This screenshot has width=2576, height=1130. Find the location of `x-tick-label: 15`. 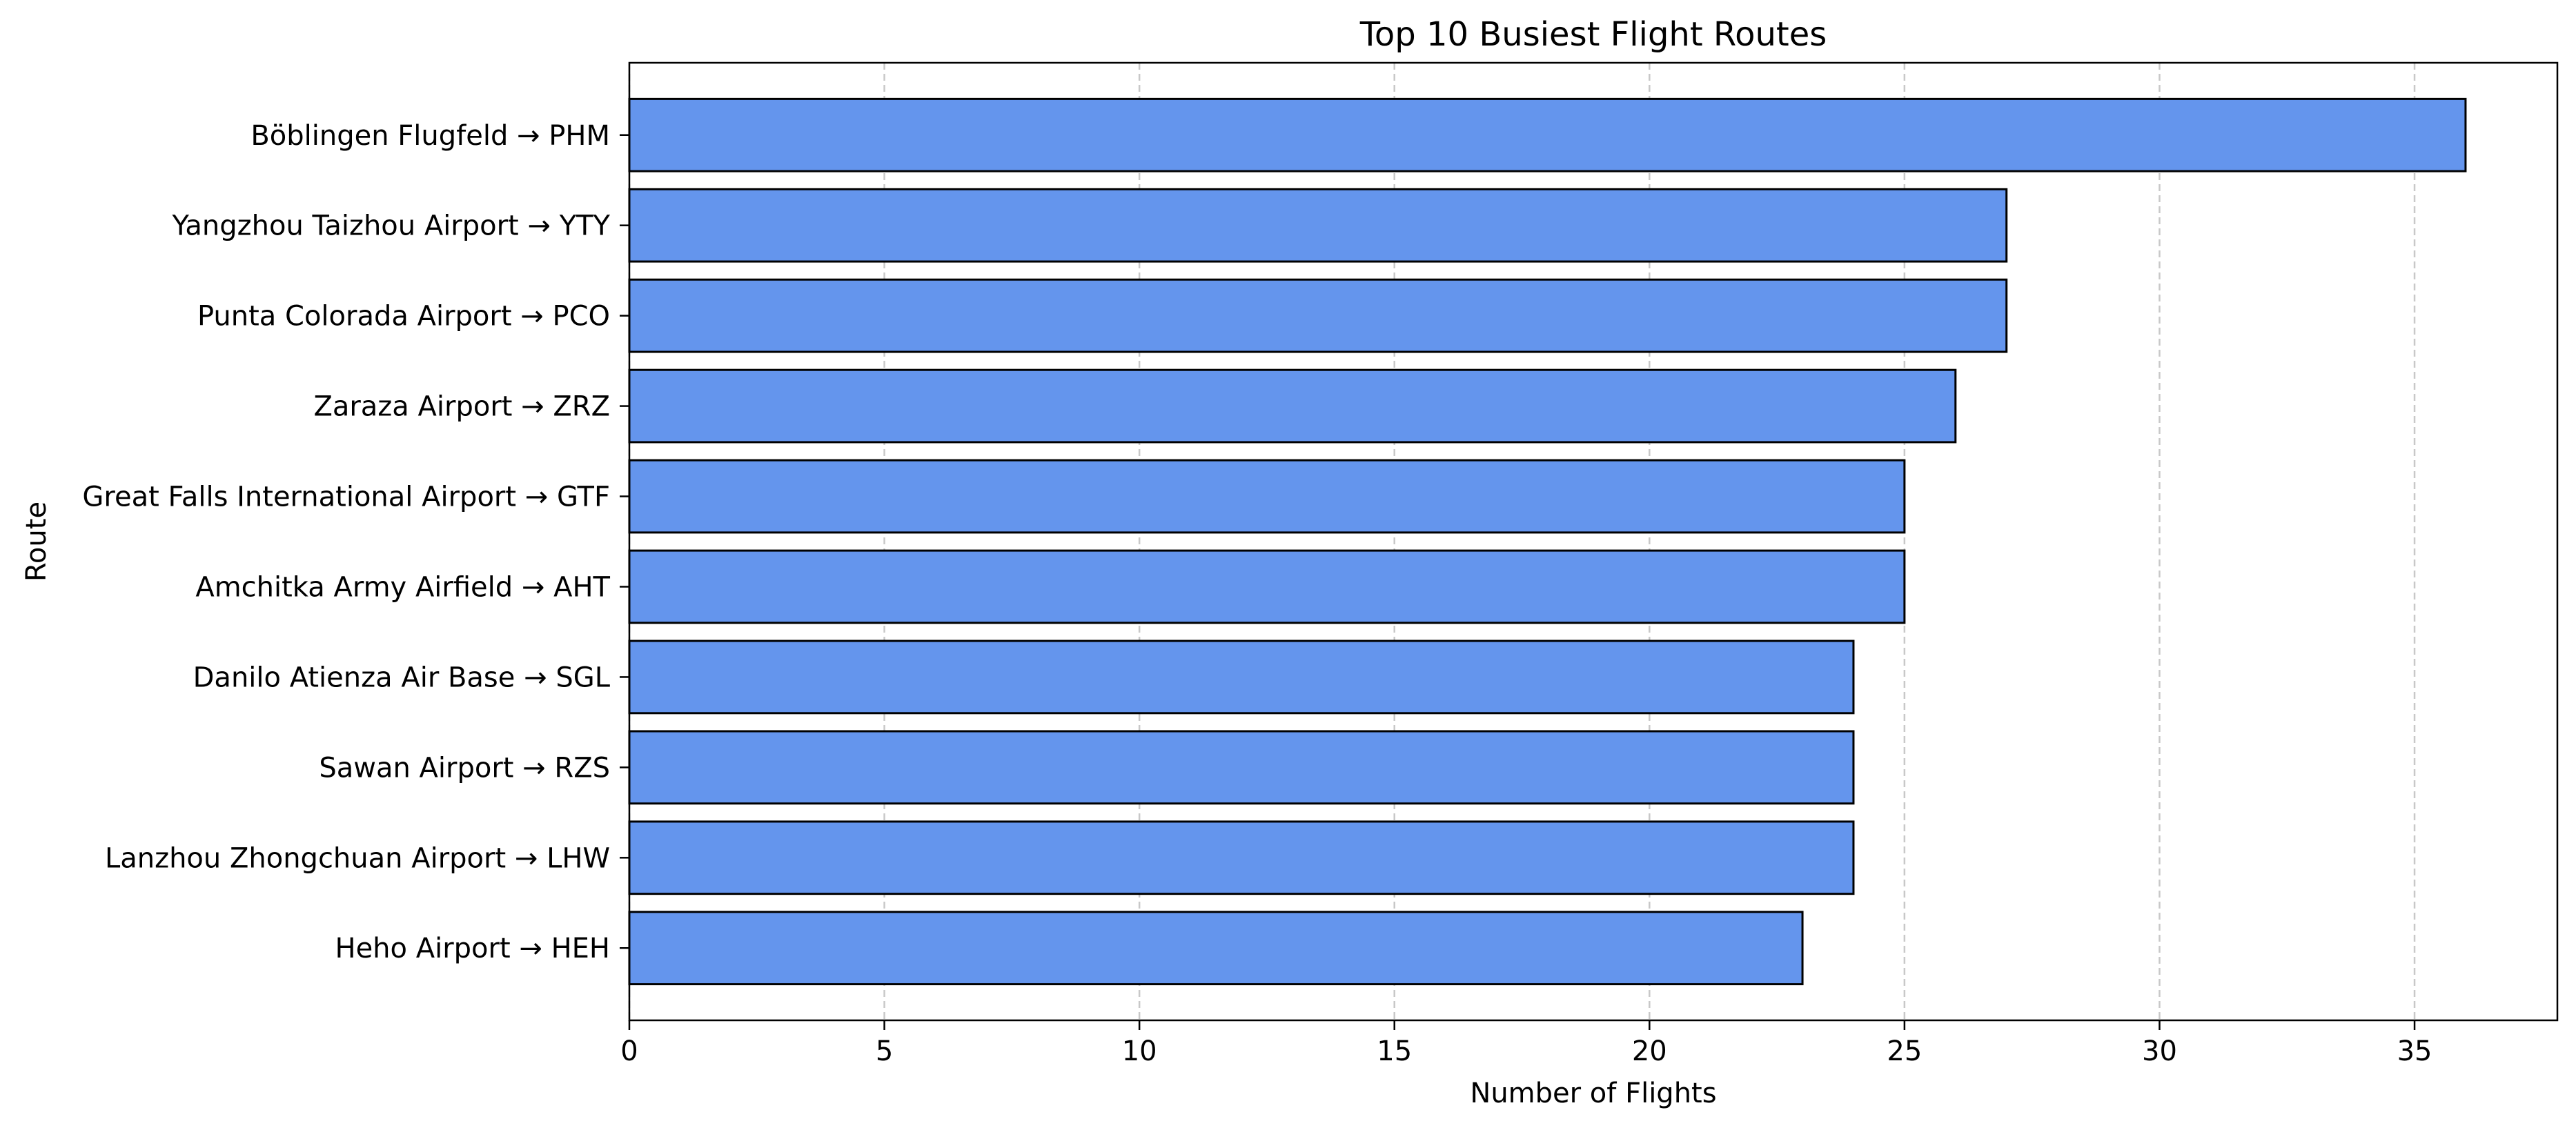

x-tick-label: 15 is located at coordinates (1394, 1051).